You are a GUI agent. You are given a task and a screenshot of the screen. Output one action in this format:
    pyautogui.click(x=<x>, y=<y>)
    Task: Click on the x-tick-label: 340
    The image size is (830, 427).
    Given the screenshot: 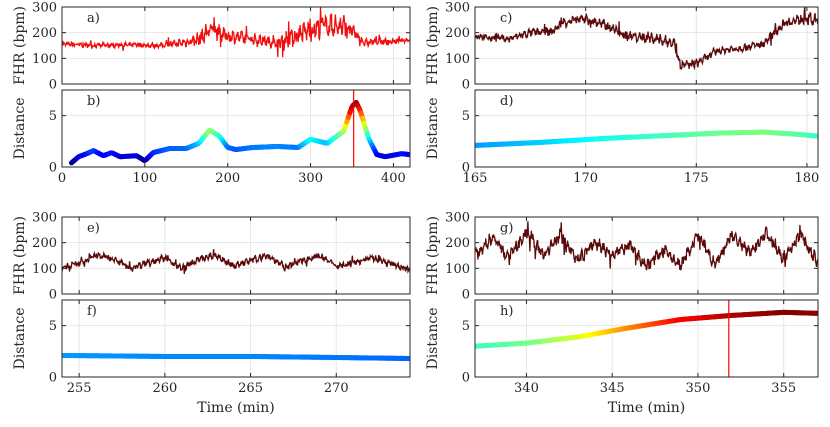 What is the action you would take?
    pyautogui.click(x=526, y=388)
    